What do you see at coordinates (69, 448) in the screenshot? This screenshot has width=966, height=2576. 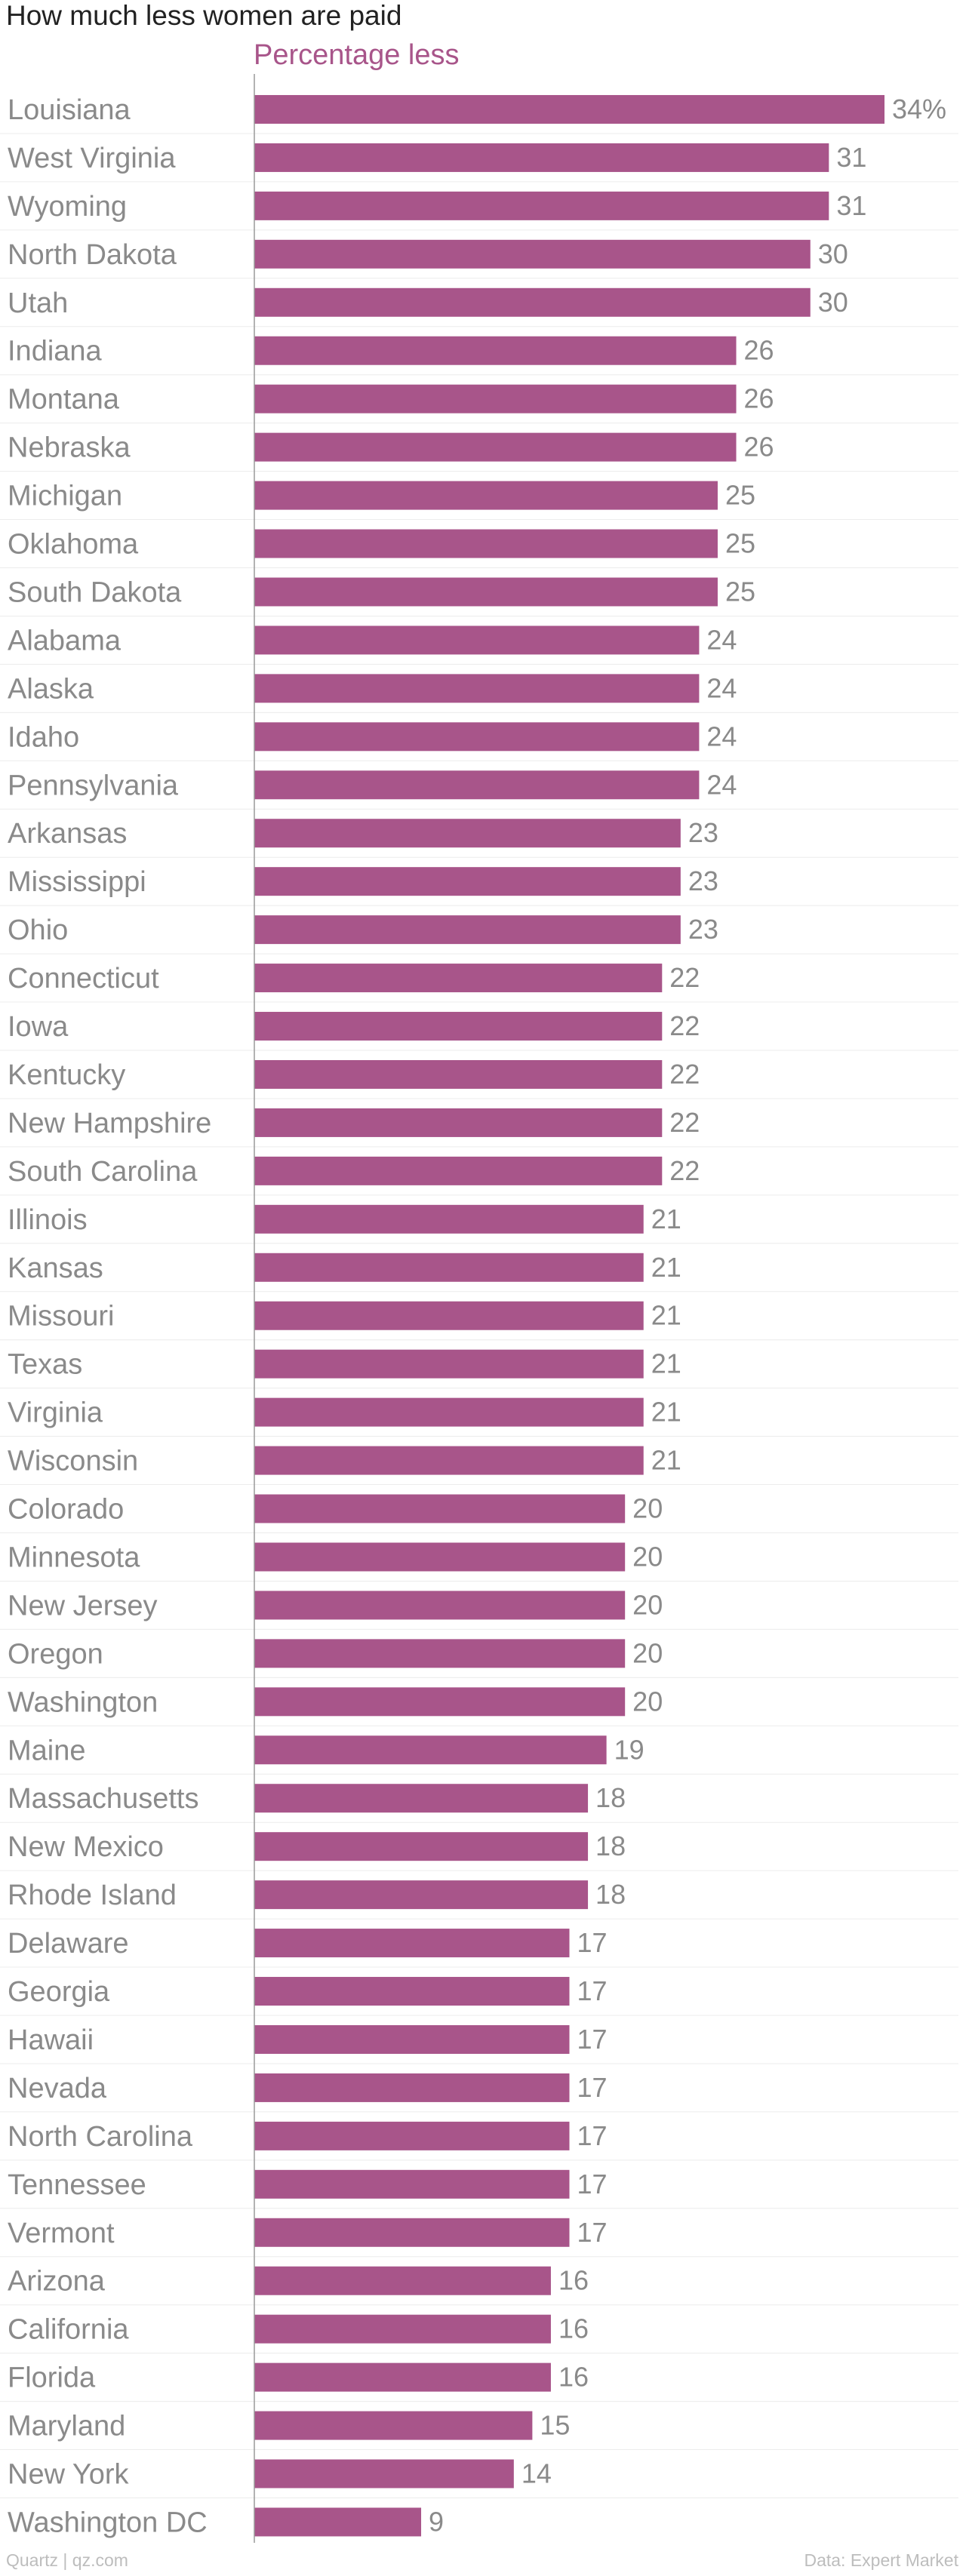 I see `category-label: Nebraska` at bounding box center [69, 448].